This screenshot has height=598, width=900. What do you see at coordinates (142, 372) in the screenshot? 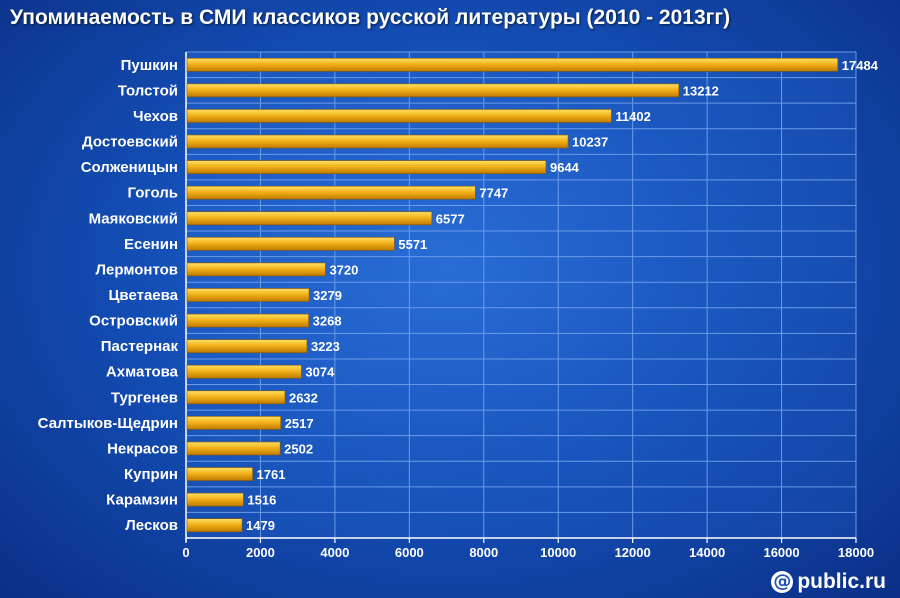
I see `category-label: Ахматова` at bounding box center [142, 372].